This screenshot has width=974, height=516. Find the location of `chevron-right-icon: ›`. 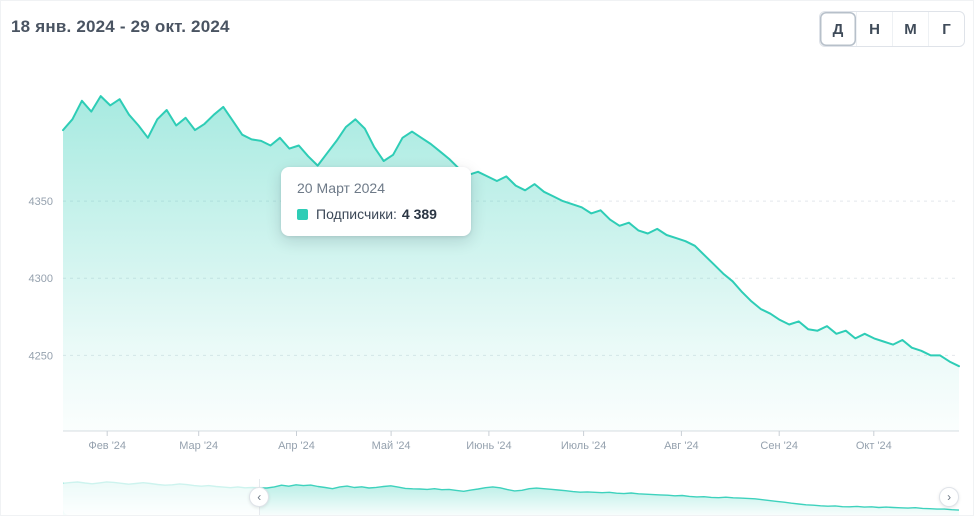

chevron-right-icon: › is located at coordinates (949, 497).